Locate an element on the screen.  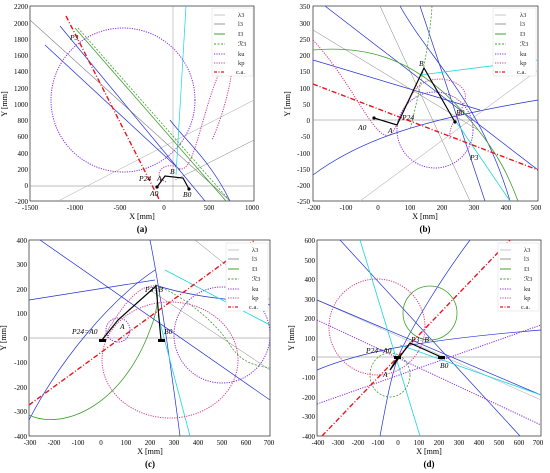
xtick-label: 100 is located at coordinates (419, 443).